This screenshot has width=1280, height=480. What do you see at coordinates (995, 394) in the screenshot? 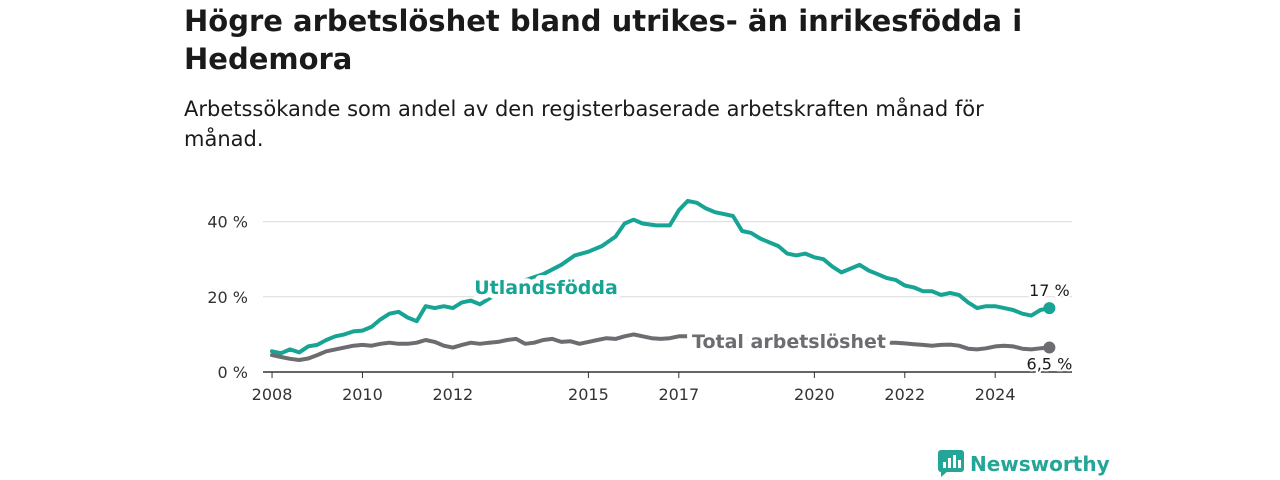
I see `x-tick-label: 2024` at bounding box center [995, 394].